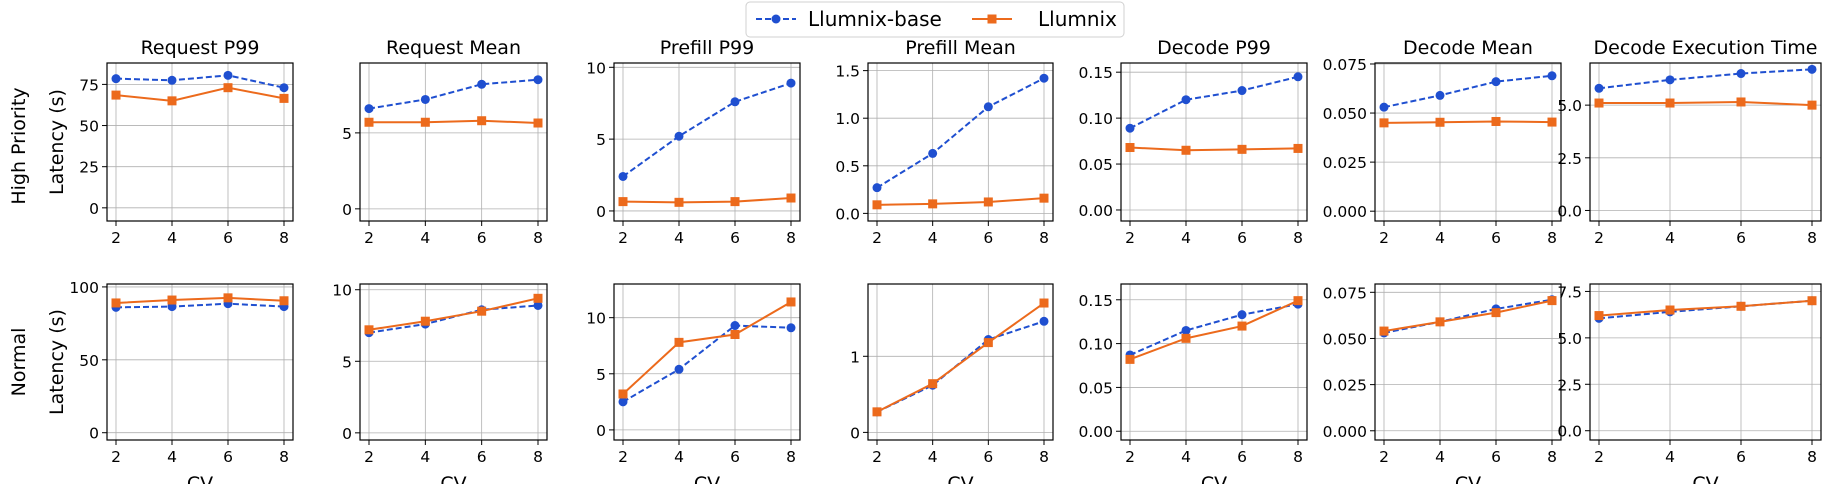  Describe the element at coordinates (1442, 385) in the screenshot. I see `panel-r1c5: 0.000 0.025 0.050 0.075 2 4 6 8 CV` at that location.